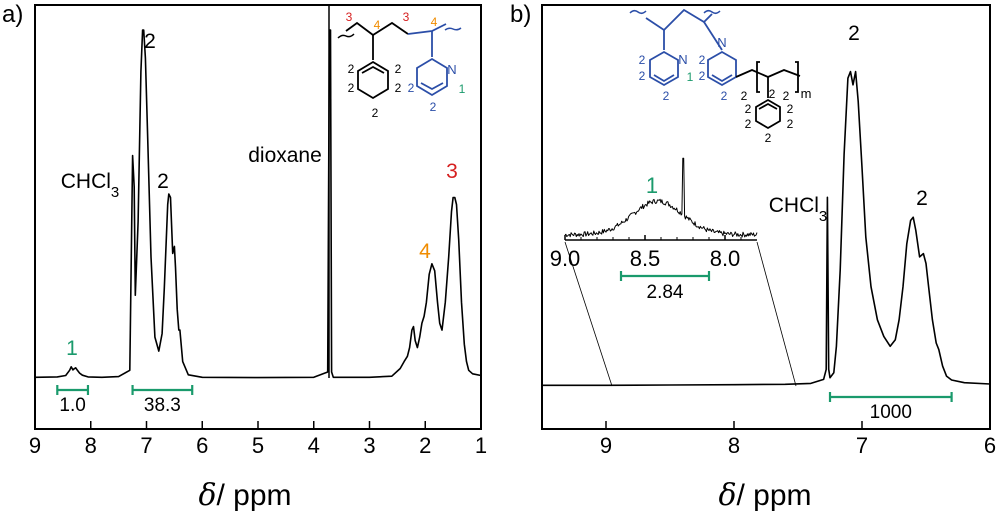 The height and width of the screenshot is (520, 1000). Describe the element at coordinates (314, 445) in the screenshot. I see `x-tick-label: 4` at that location.